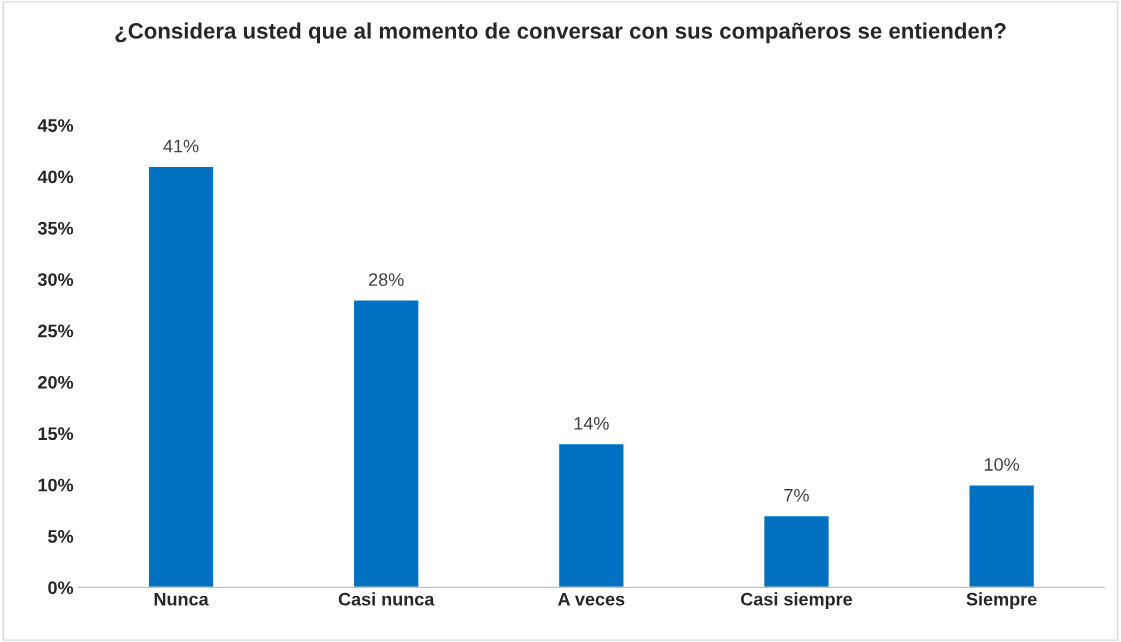 Image resolution: width=1121 pixels, height=642 pixels. I want to click on y-tick-label: 0%, so click(61, 588).